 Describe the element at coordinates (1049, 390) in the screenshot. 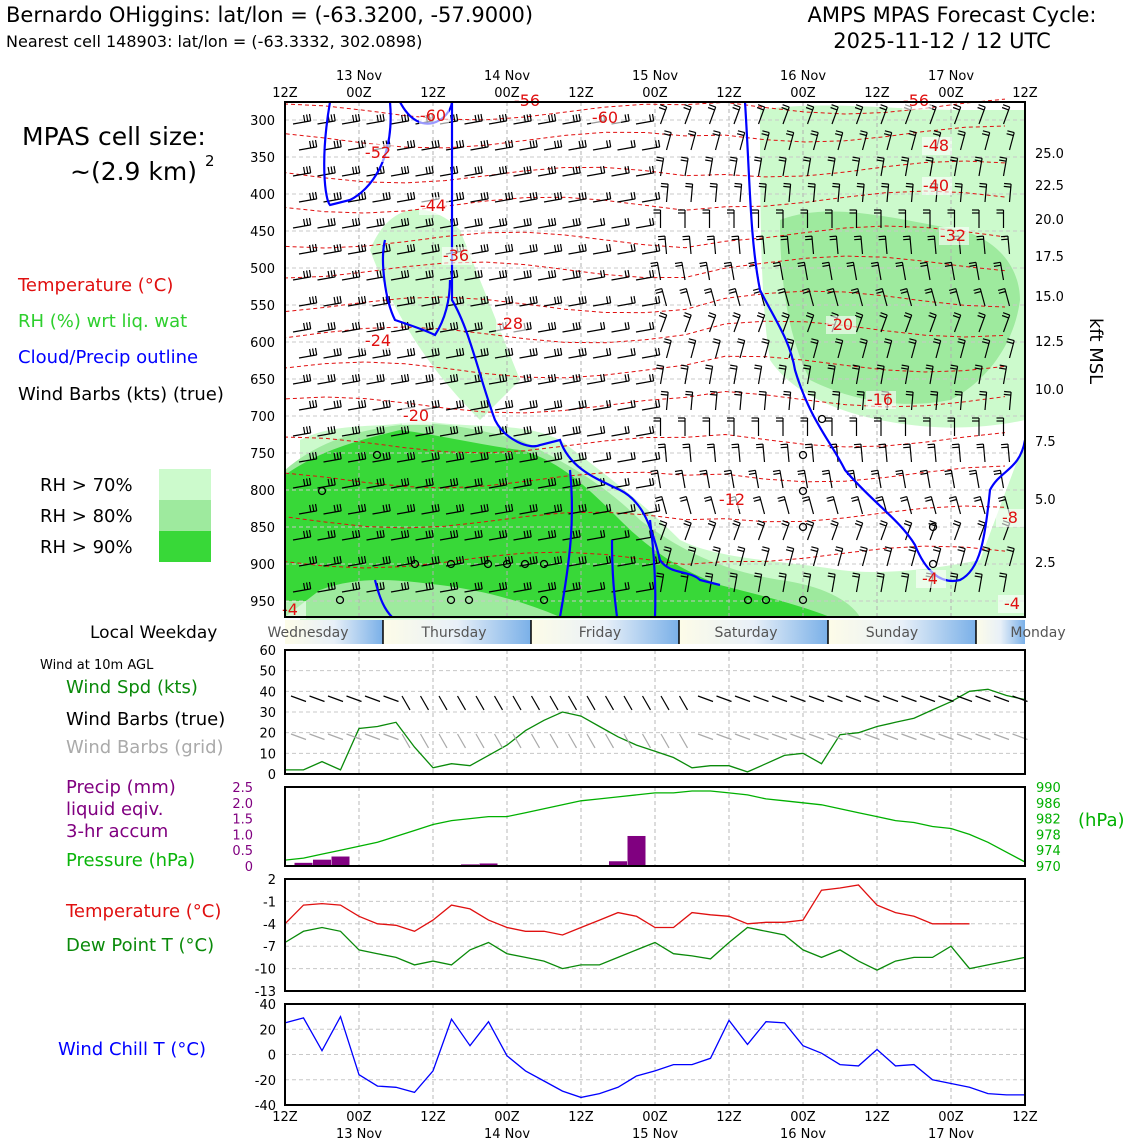

I see `height-tick-label: 10.0` at that location.